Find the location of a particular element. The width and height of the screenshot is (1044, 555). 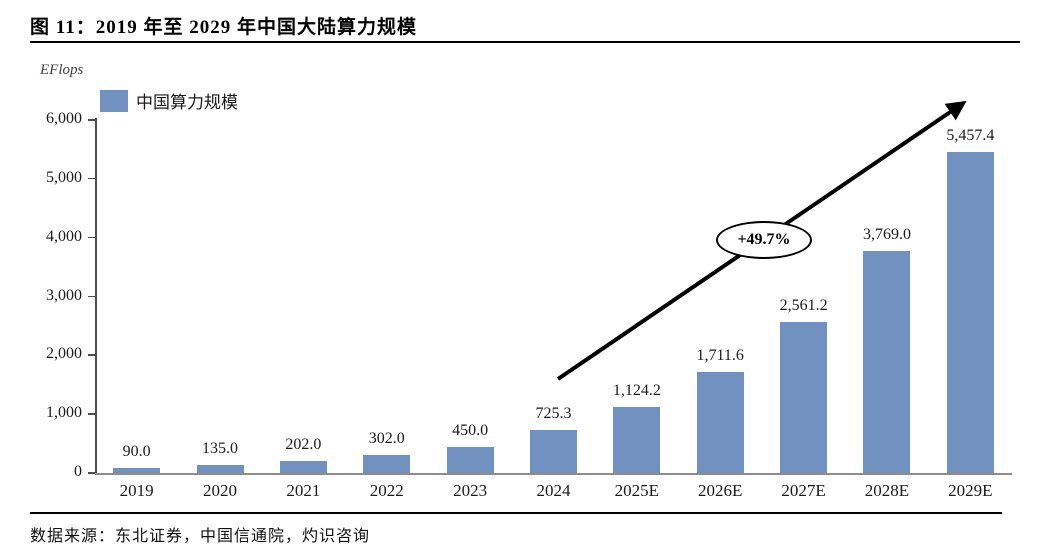

legend-color-swatch is located at coordinates (114, 101).